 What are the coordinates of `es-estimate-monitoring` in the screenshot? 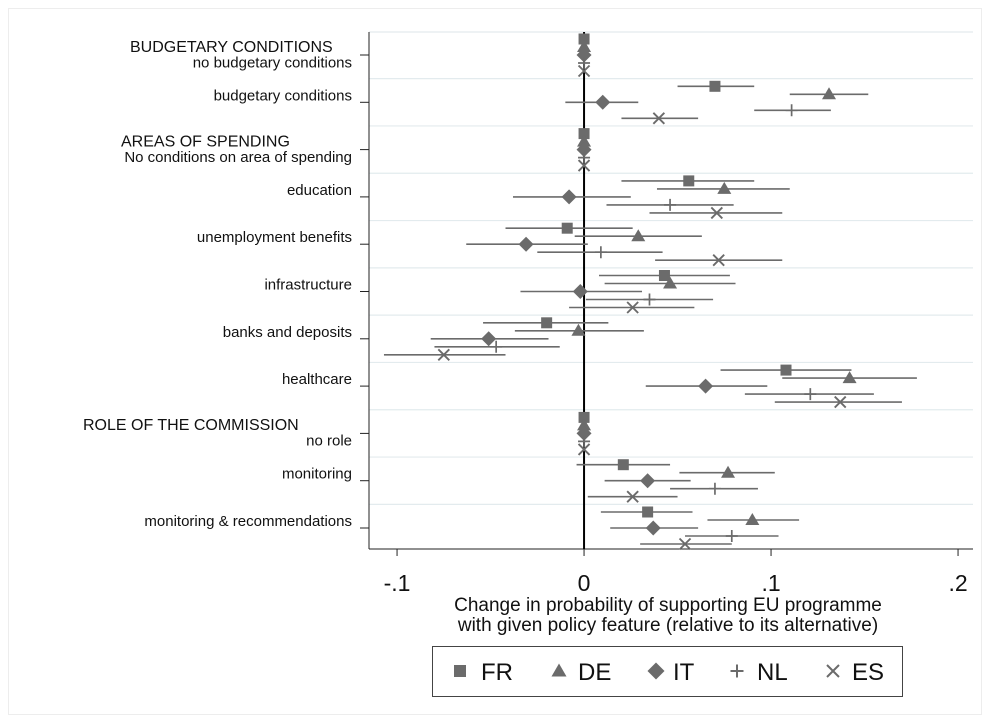 It's located at (632, 496).